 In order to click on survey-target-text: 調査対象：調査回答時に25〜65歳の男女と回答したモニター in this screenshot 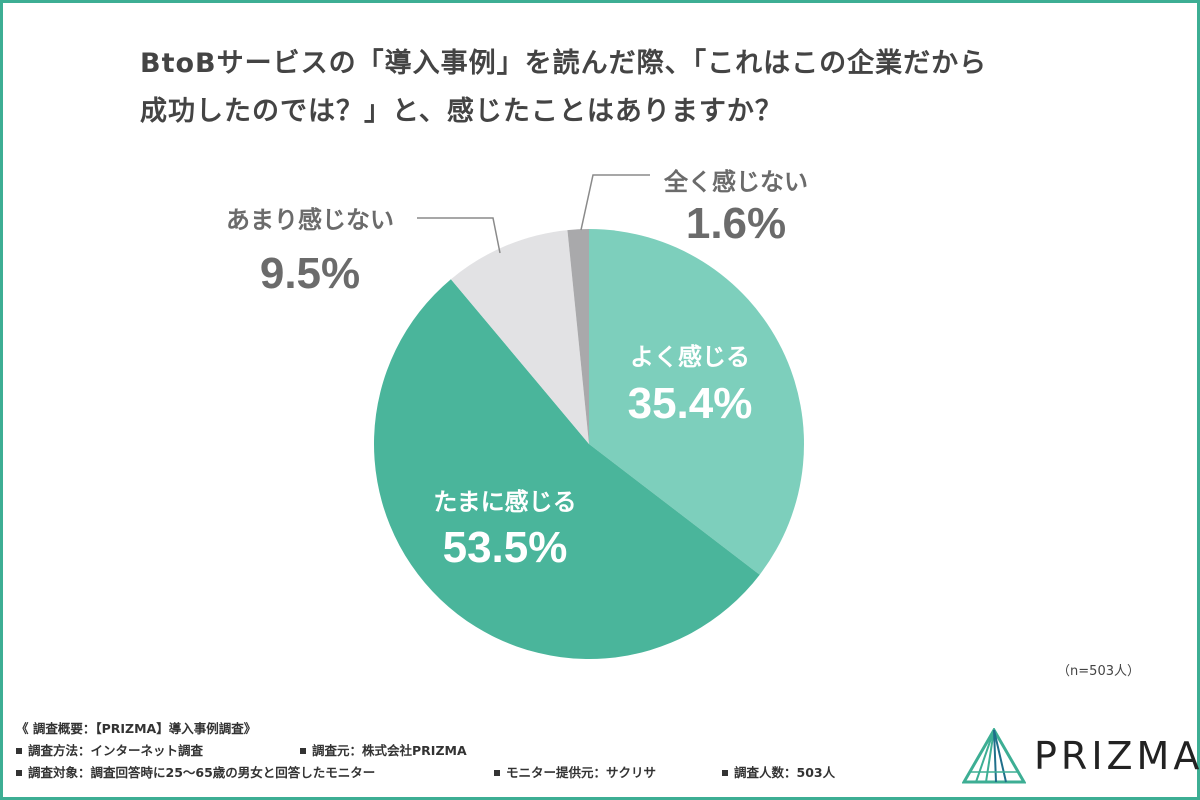, I will do `click(202, 772)`.